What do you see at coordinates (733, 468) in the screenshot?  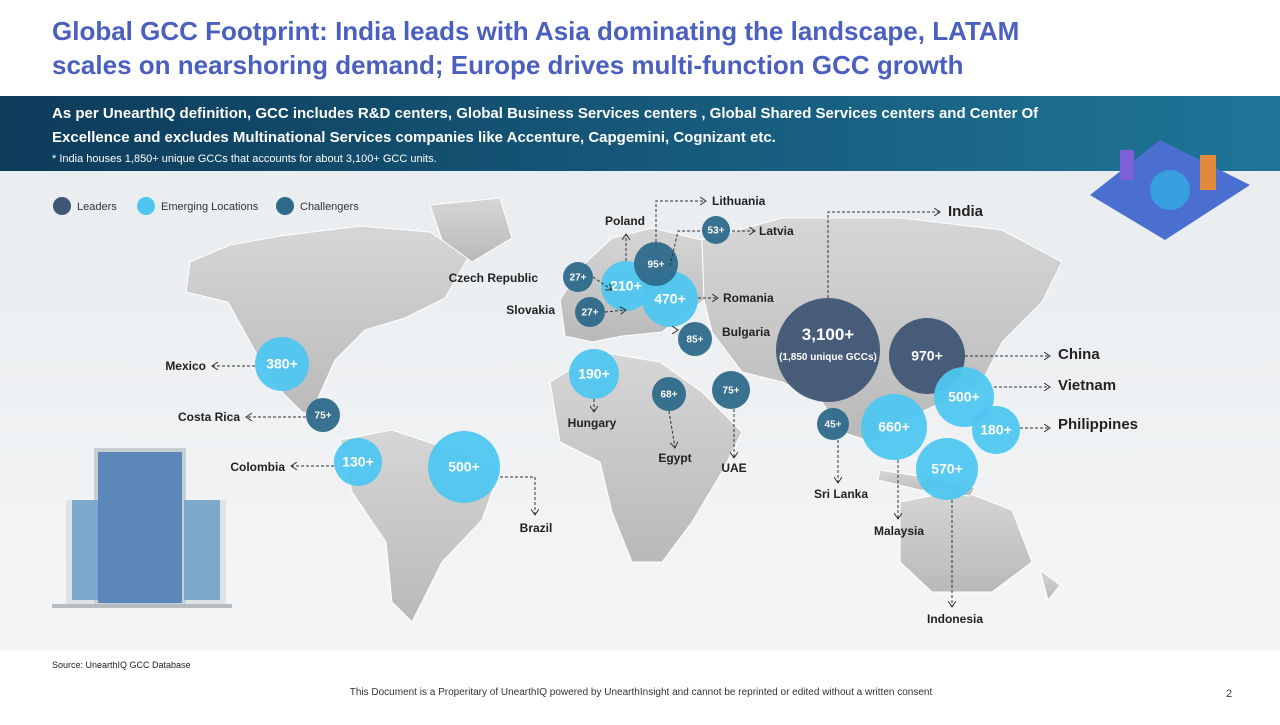 I see `location-label: UAE` at bounding box center [733, 468].